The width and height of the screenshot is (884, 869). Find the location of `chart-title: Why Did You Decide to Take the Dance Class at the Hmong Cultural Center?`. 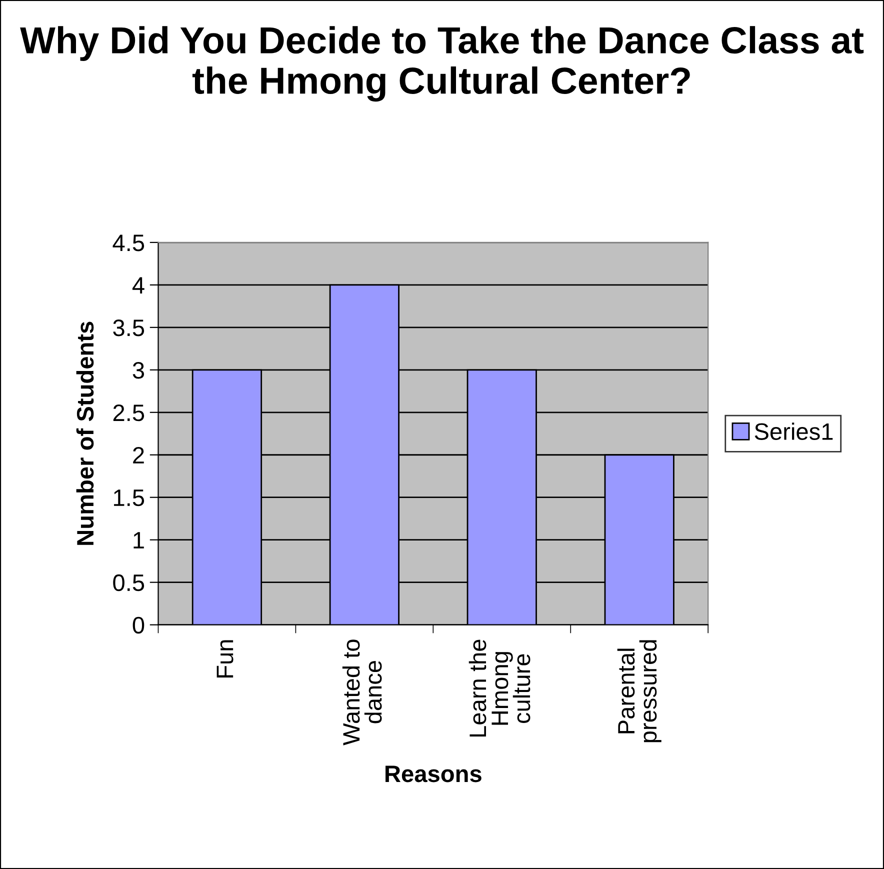

chart-title: Why Did You Decide to Take the Dance Class at the Hmong Cultural Center? is located at coordinates (442, 64).